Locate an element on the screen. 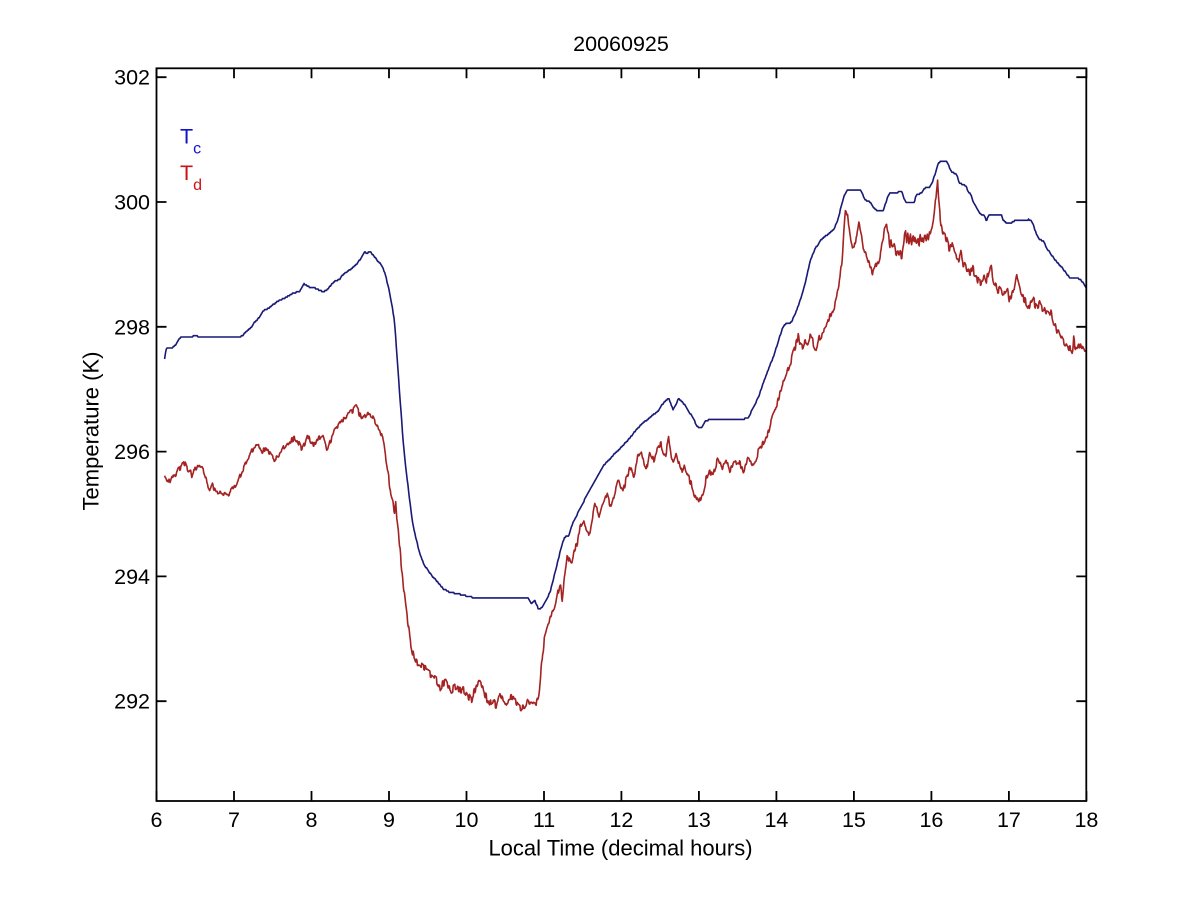 The height and width of the screenshot is (900, 1200). svg-text: 17 is located at coordinates (1009, 820).